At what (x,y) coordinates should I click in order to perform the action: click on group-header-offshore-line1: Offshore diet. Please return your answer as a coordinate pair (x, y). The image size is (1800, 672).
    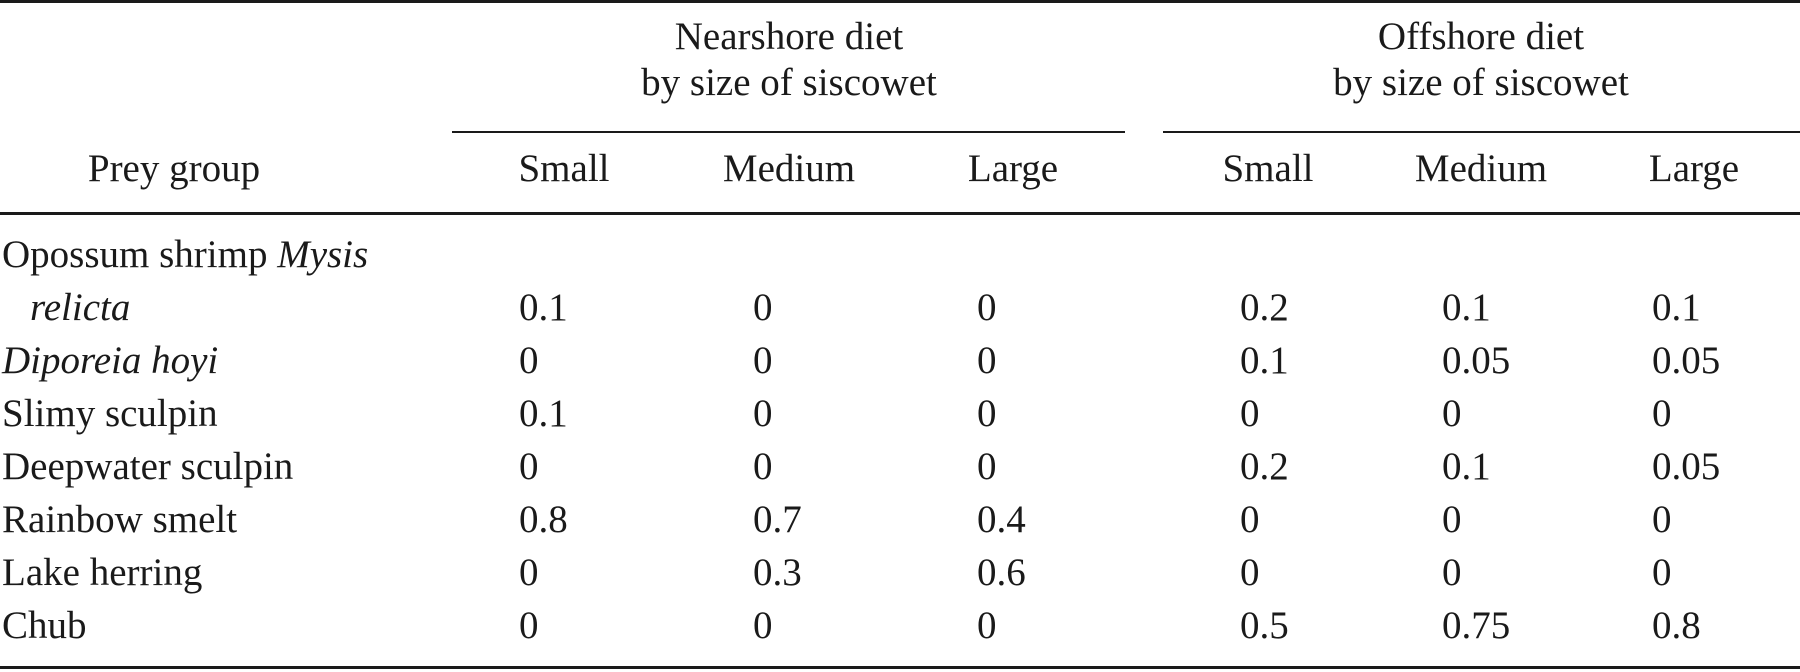
    Looking at the image, I should click on (1481, 36).